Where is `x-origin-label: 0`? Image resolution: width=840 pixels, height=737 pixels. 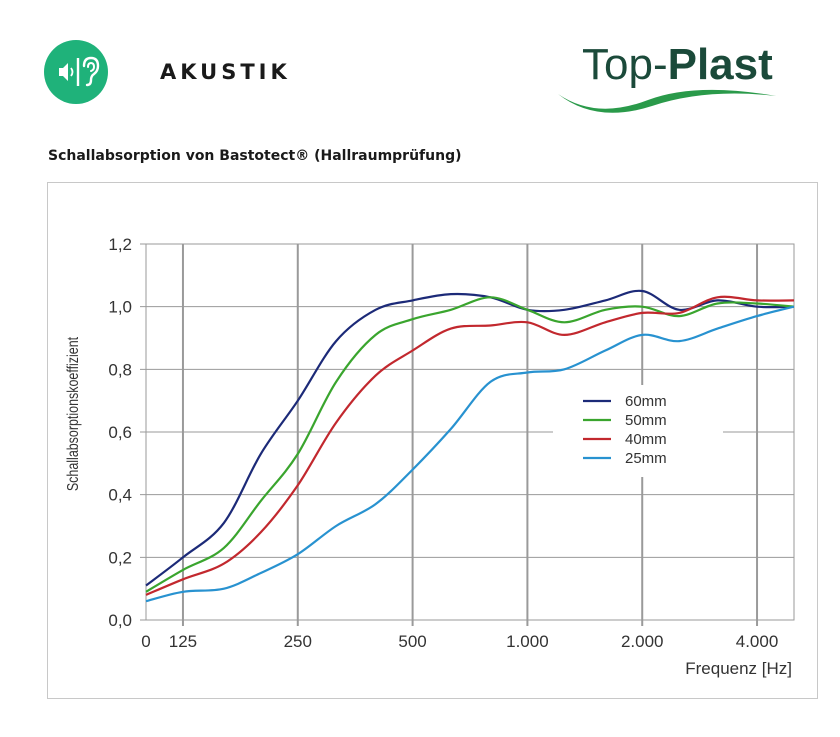 x-origin-label: 0 is located at coordinates (145, 641).